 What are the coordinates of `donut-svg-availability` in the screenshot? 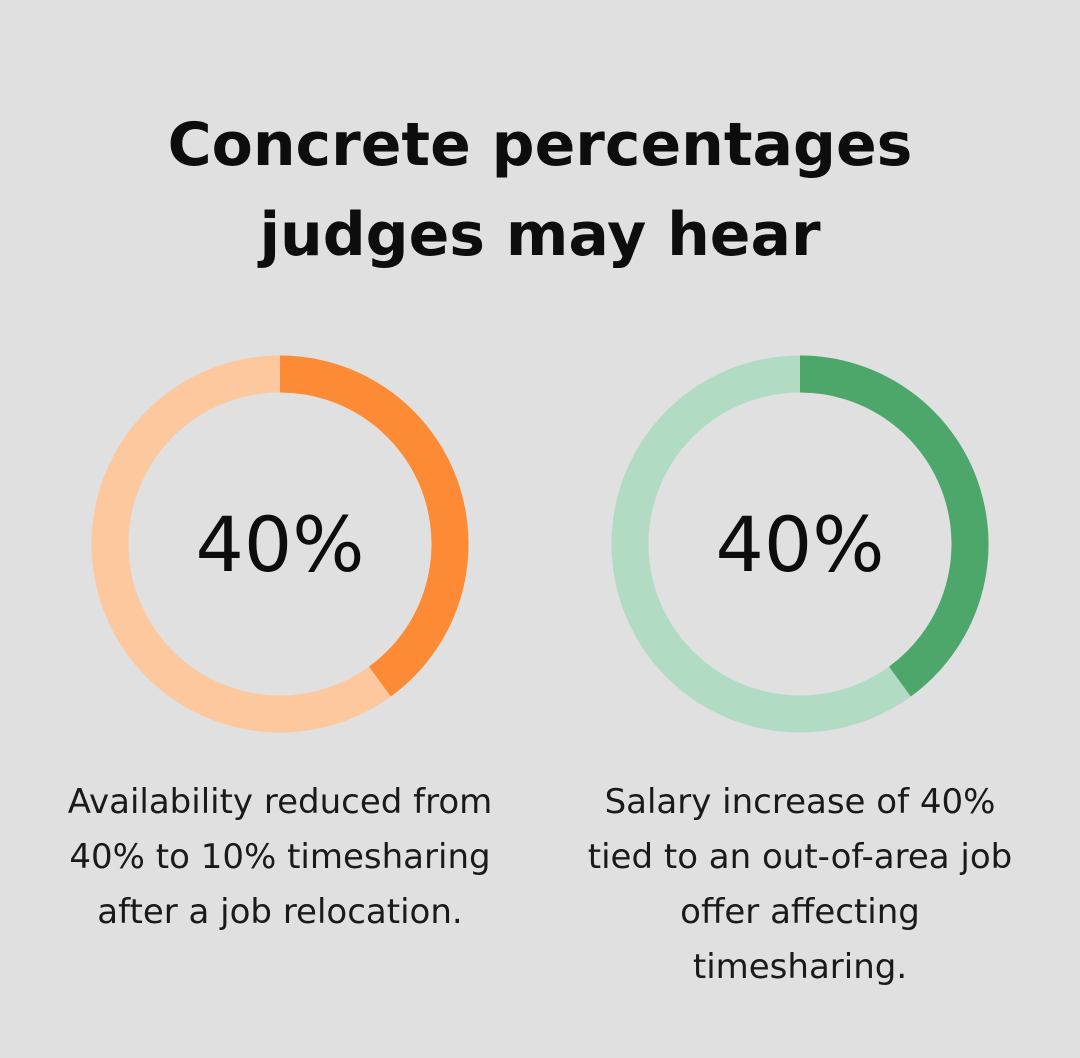 It's located at (280, 544).